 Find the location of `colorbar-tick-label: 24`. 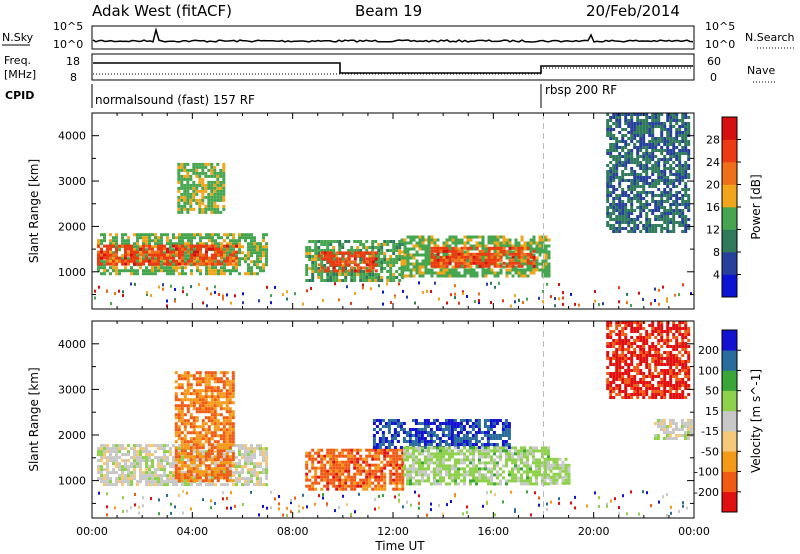

colorbar-tick-label: 24 is located at coordinates (713, 162).